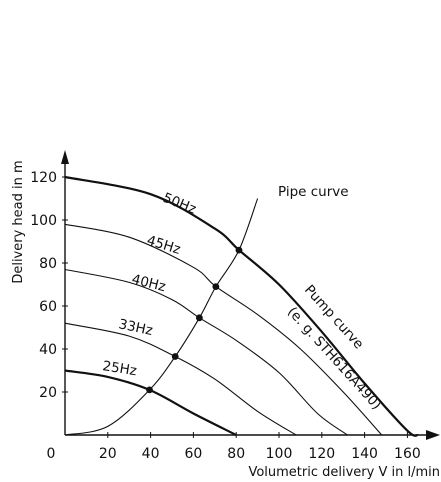  I want to click on series-33hz, so click(180, 379).